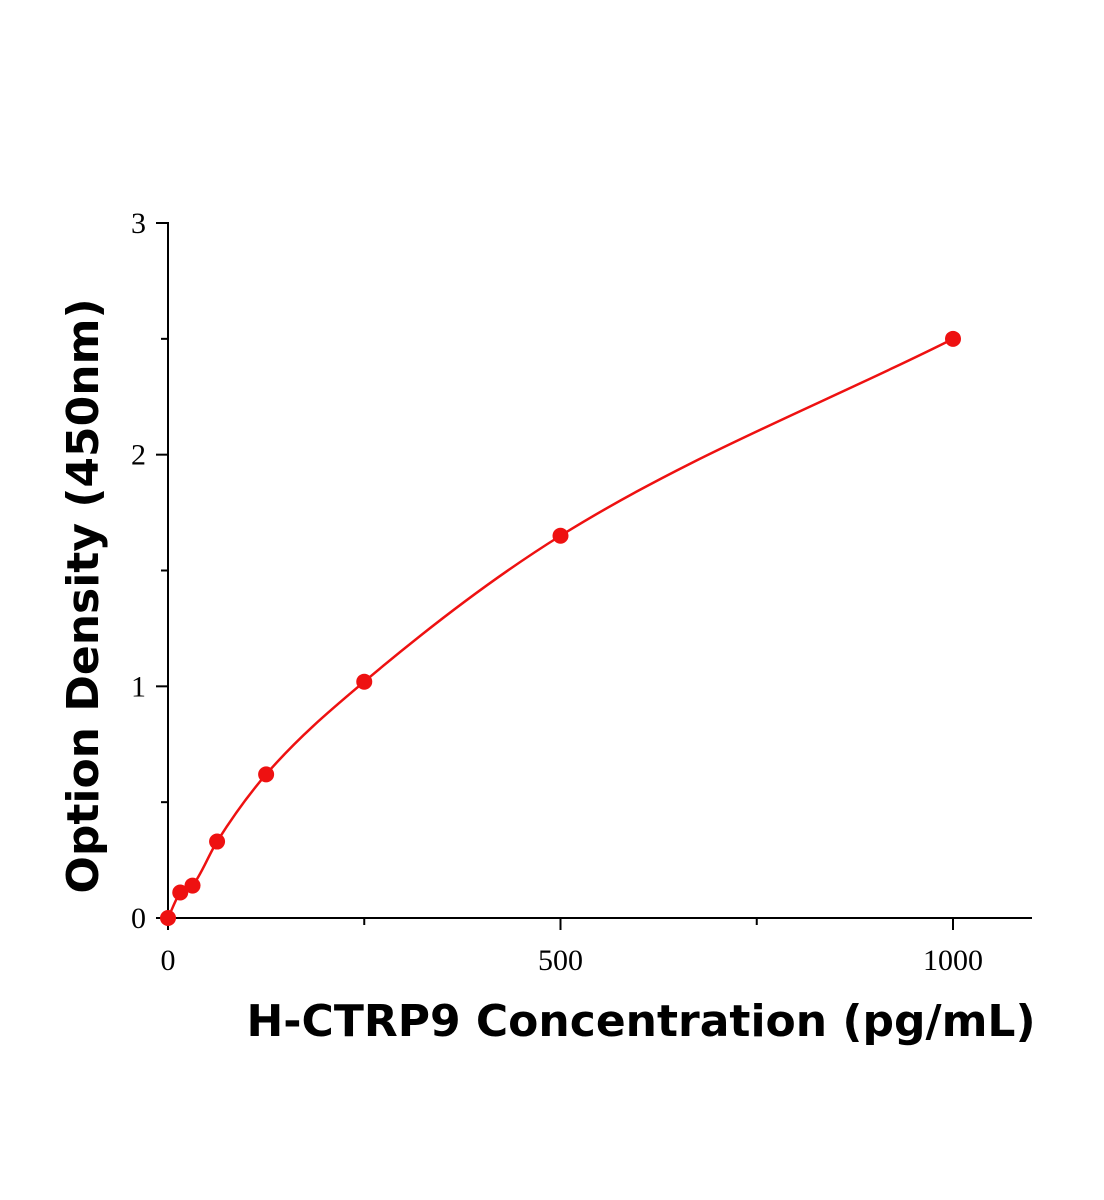 This screenshot has height=1200, width=1104. Describe the element at coordinates (560, 960) in the screenshot. I see `x-tick-label: 500` at that location.